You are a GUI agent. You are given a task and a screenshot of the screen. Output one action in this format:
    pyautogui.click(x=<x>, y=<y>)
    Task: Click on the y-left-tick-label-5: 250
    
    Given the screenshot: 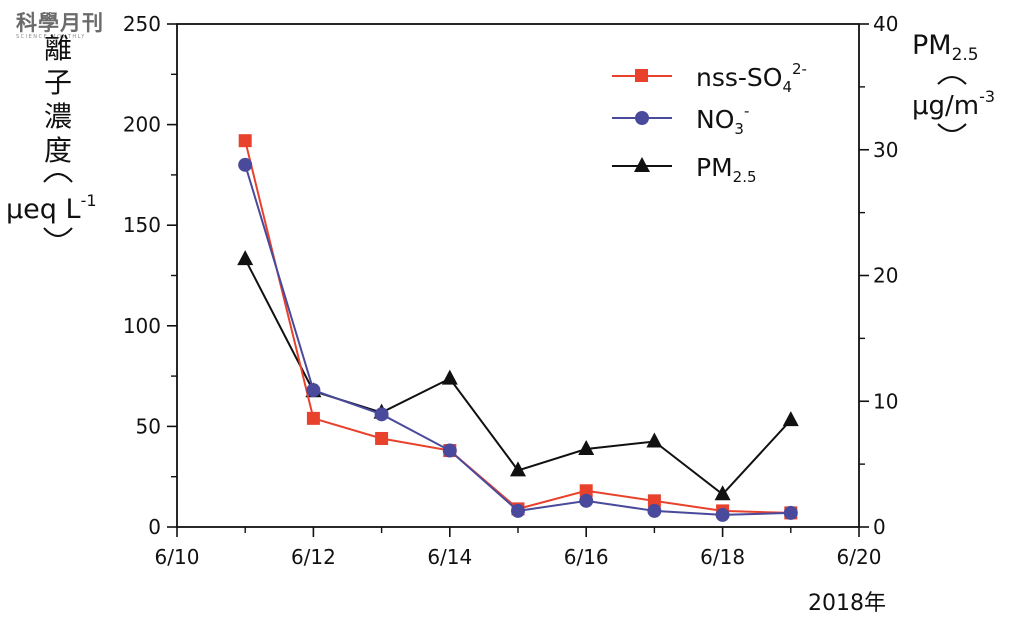 What is the action you would take?
    pyautogui.click(x=142, y=24)
    